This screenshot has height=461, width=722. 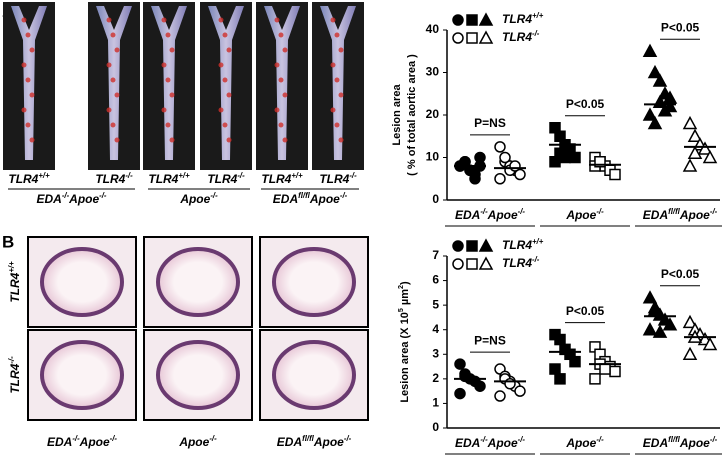 I want to click on y-tick-label: 20, so click(x=433, y=114).